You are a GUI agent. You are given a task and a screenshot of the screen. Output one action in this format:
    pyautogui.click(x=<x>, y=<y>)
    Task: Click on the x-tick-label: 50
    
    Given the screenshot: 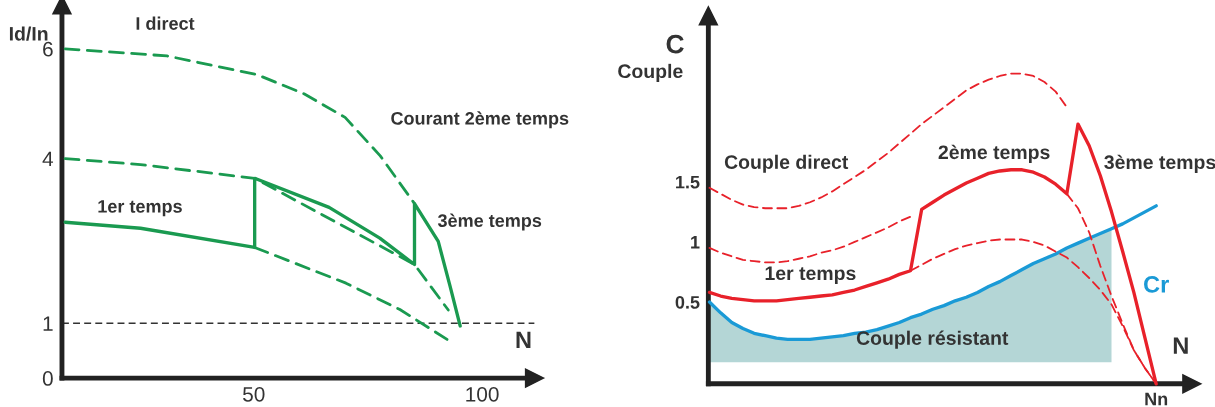 What is the action you would take?
    pyautogui.click(x=254, y=394)
    